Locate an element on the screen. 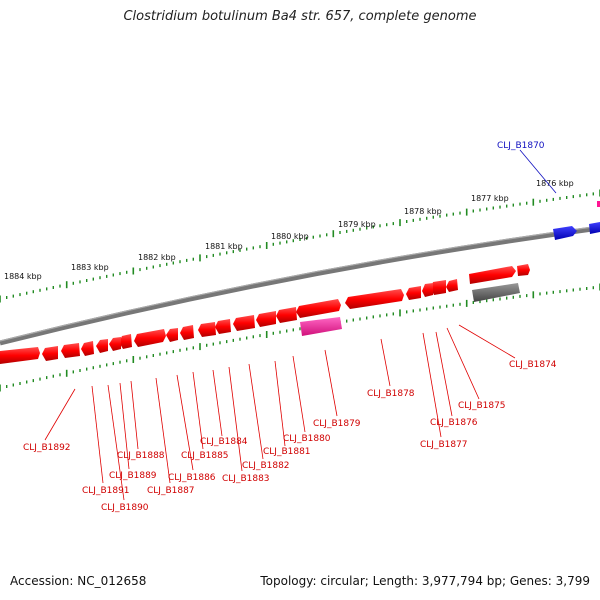  gene-a is located at coordinates (427, 290).